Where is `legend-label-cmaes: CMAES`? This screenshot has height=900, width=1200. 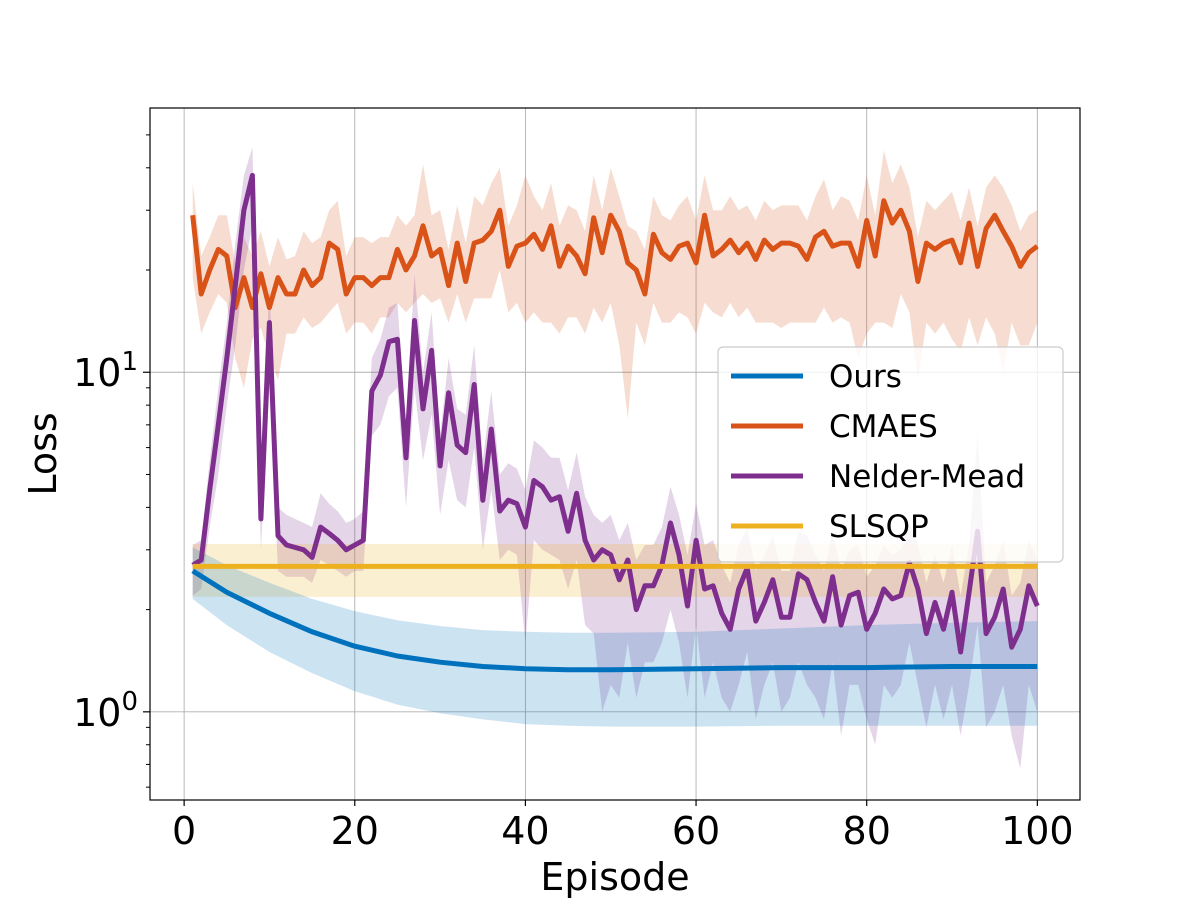
legend-label-cmaes: CMAES is located at coordinates (883, 427).